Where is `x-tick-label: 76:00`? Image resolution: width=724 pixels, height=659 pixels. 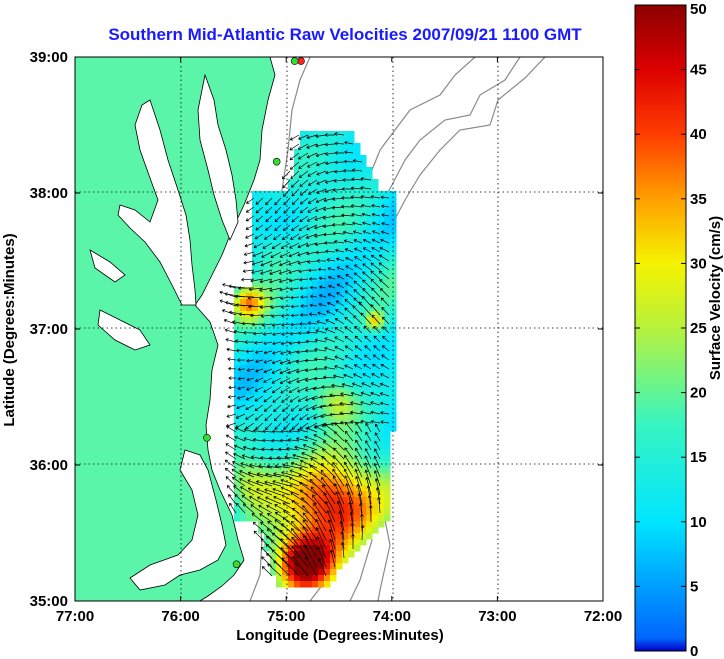
x-tick-label: 76:00 is located at coordinates (180, 616).